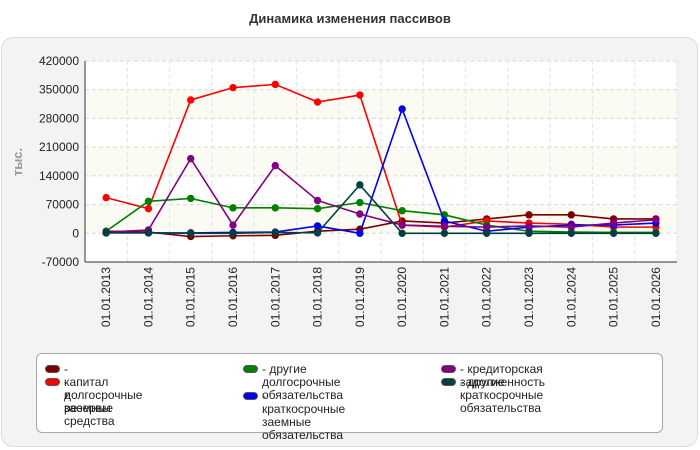 Image resolution: width=700 pixels, height=450 pixels. Describe the element at coordinates (301, 375) in the screenshot. I see `legend-label-line1: - другие долгосрочные` at that location.